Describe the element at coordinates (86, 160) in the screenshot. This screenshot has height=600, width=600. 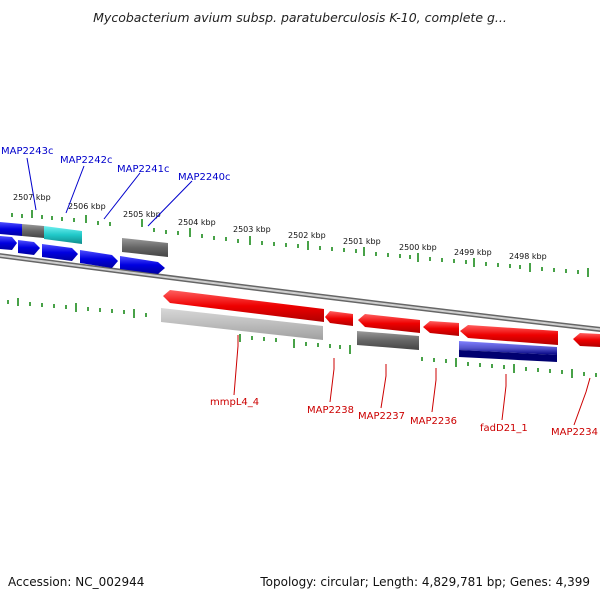
I see `gene-label-map2242c: MAP2242c` at that location.